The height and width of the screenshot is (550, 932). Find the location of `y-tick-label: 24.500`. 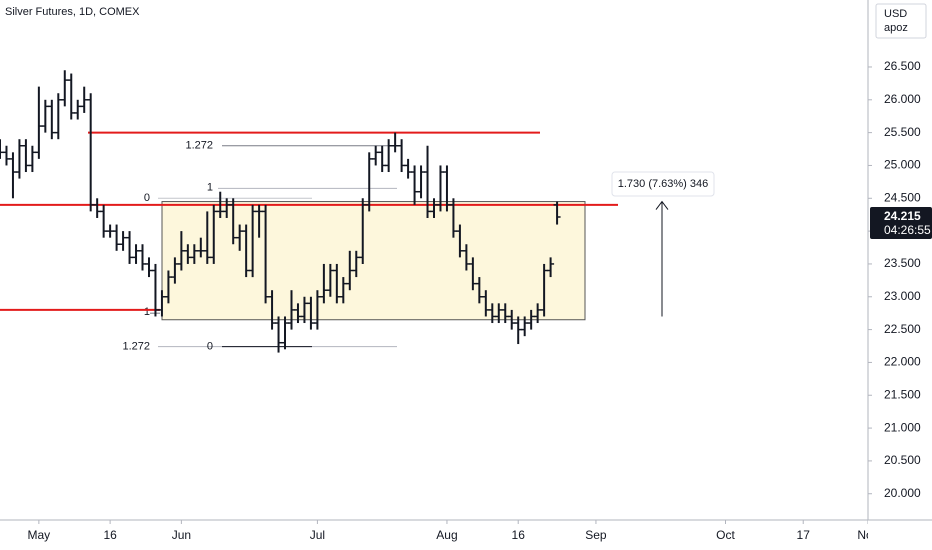

y-tick-label: 24.500 is located at coordinates (902, 197).